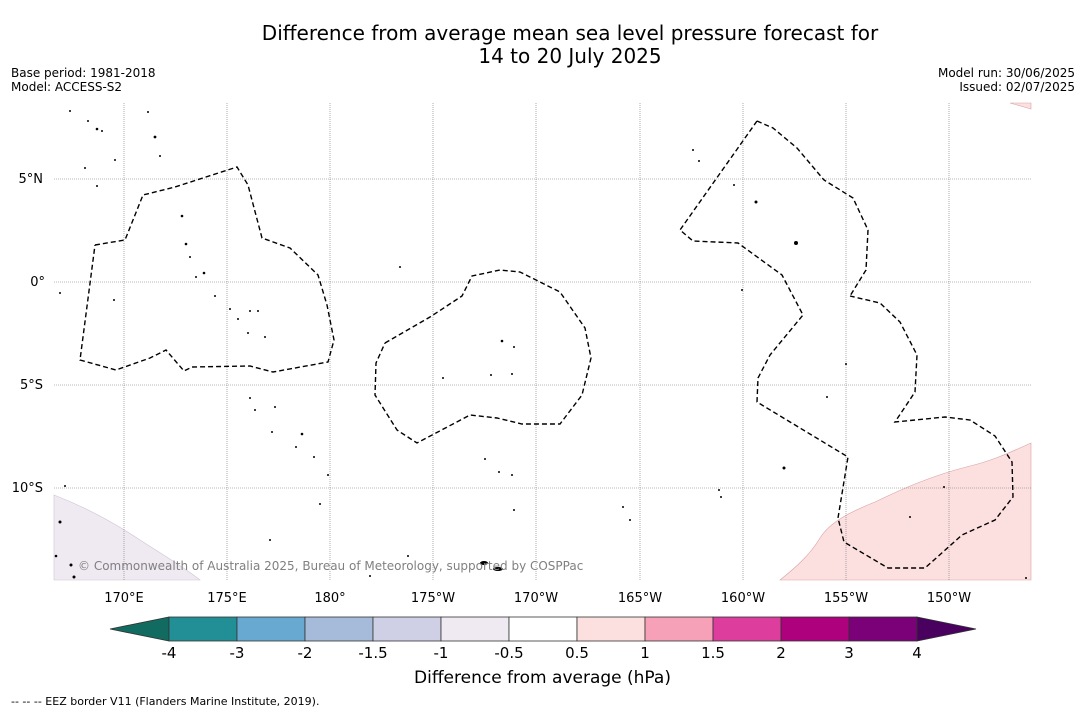 The width and height of the screenshot is (1085, 713). What do you see at coordinates (543, 629) in the screenshot?
I see `colorbar-segments` at bounding box center [543, 629].